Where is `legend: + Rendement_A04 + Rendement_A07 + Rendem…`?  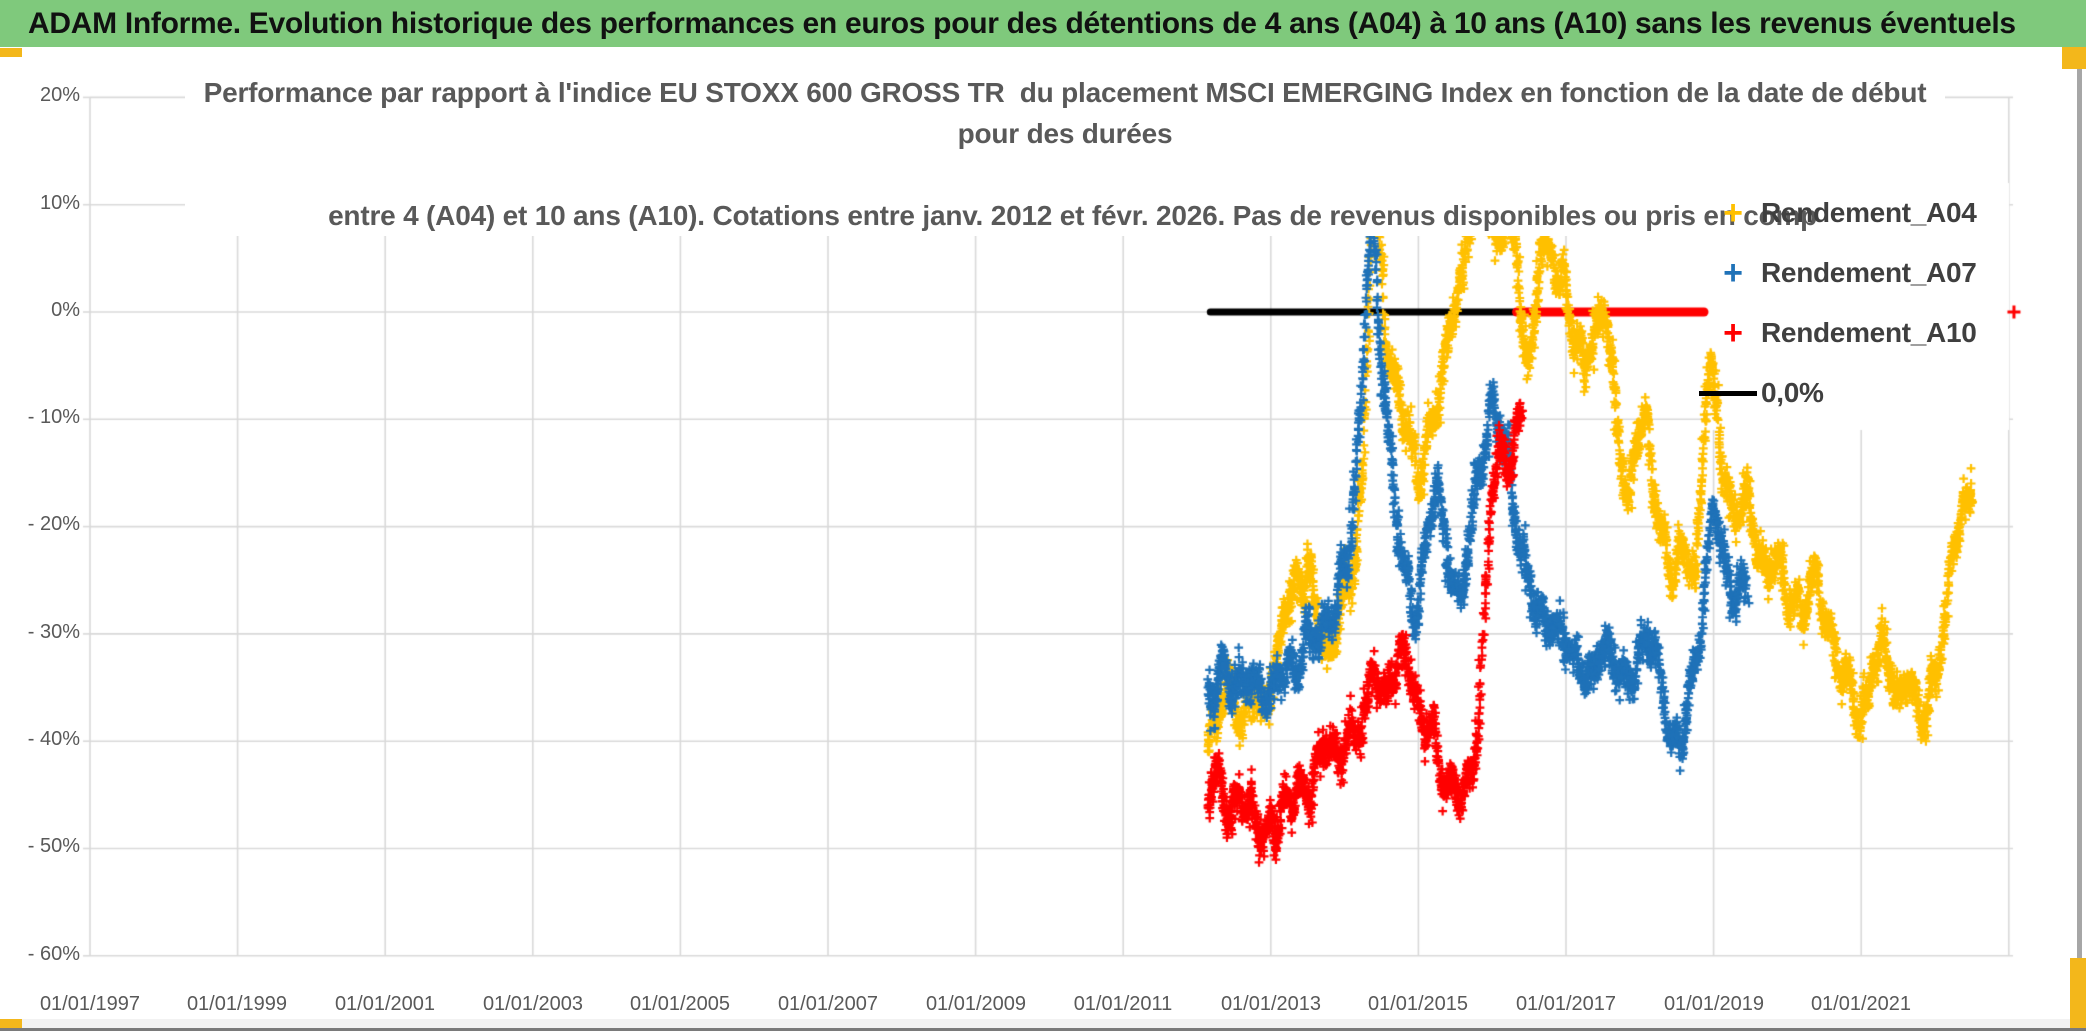
legend: + Rendement_A04 + Rendement_A07 + Rendem… is located at coordinates (1857, 303).